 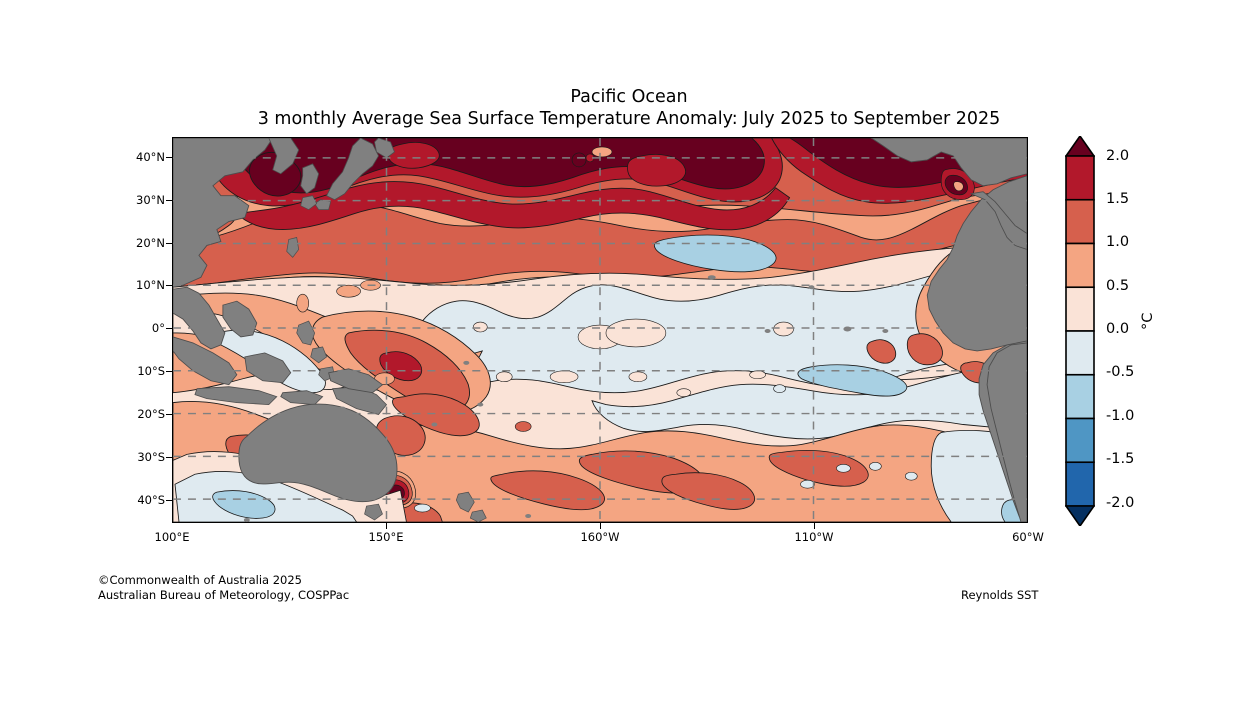 I want to click on lat-tick-20n: 20°N, so click(x=150, y=243).